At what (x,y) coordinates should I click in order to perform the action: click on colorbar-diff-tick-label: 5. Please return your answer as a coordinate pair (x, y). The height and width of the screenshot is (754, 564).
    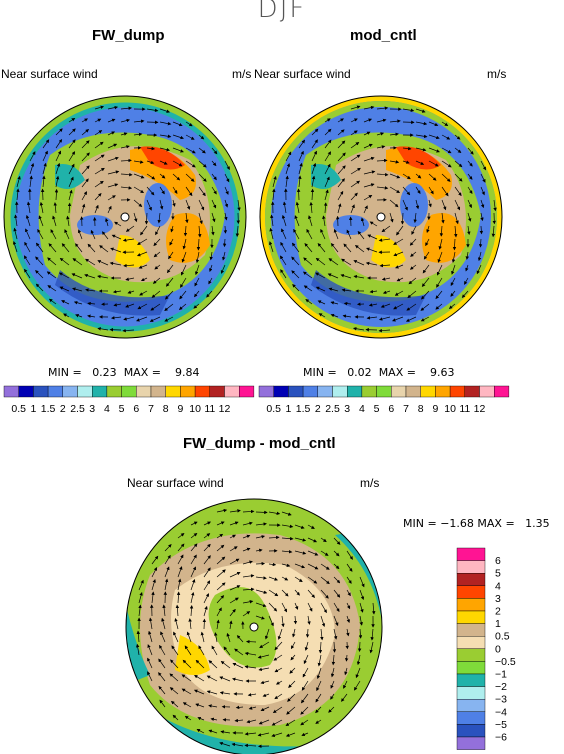
    Looking at the image, I should click on (498, 574).